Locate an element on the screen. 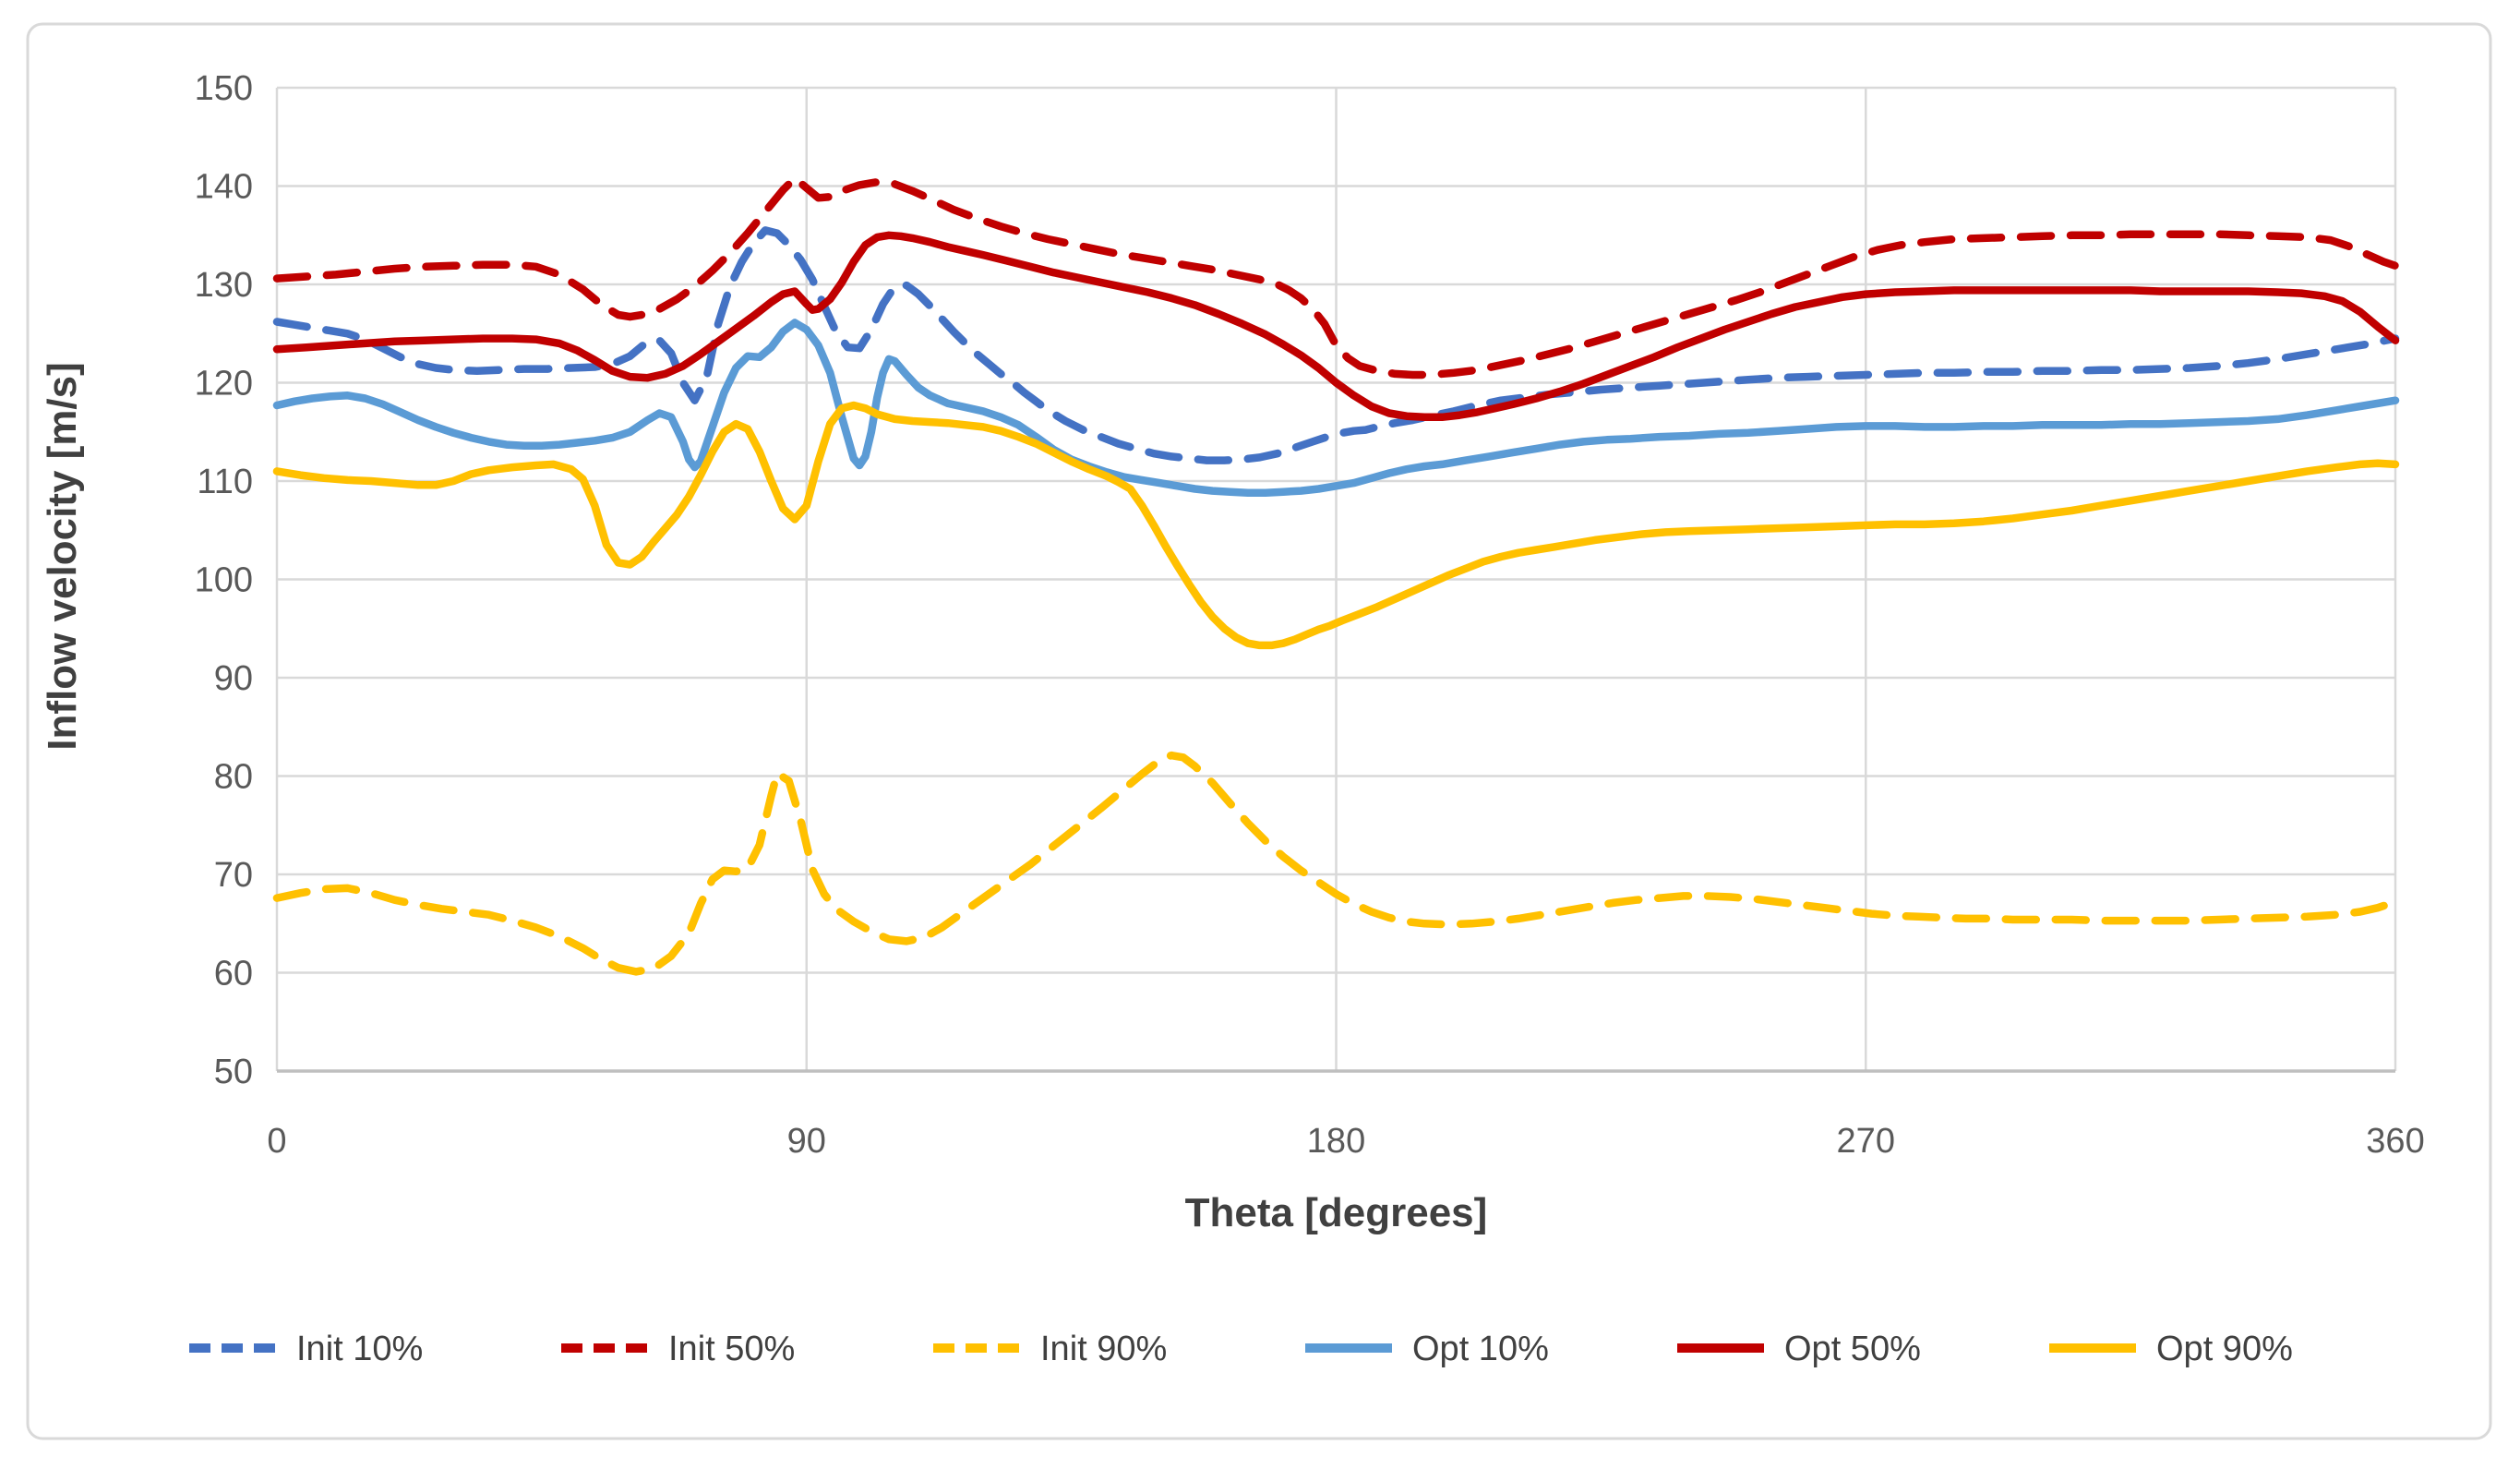 Image resolution: width=2520 pixels, height=1469 pixels. y-tick-label-100: 100 is located at coordinates (224, 580).